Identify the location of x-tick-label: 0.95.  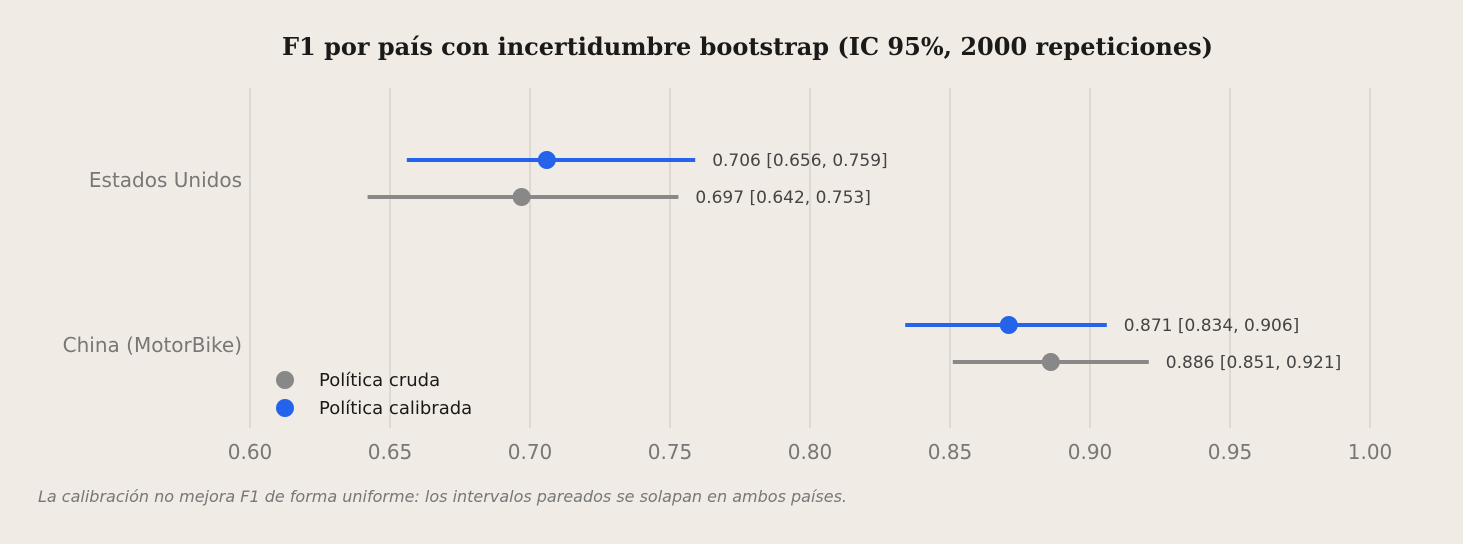
(1230, 452).